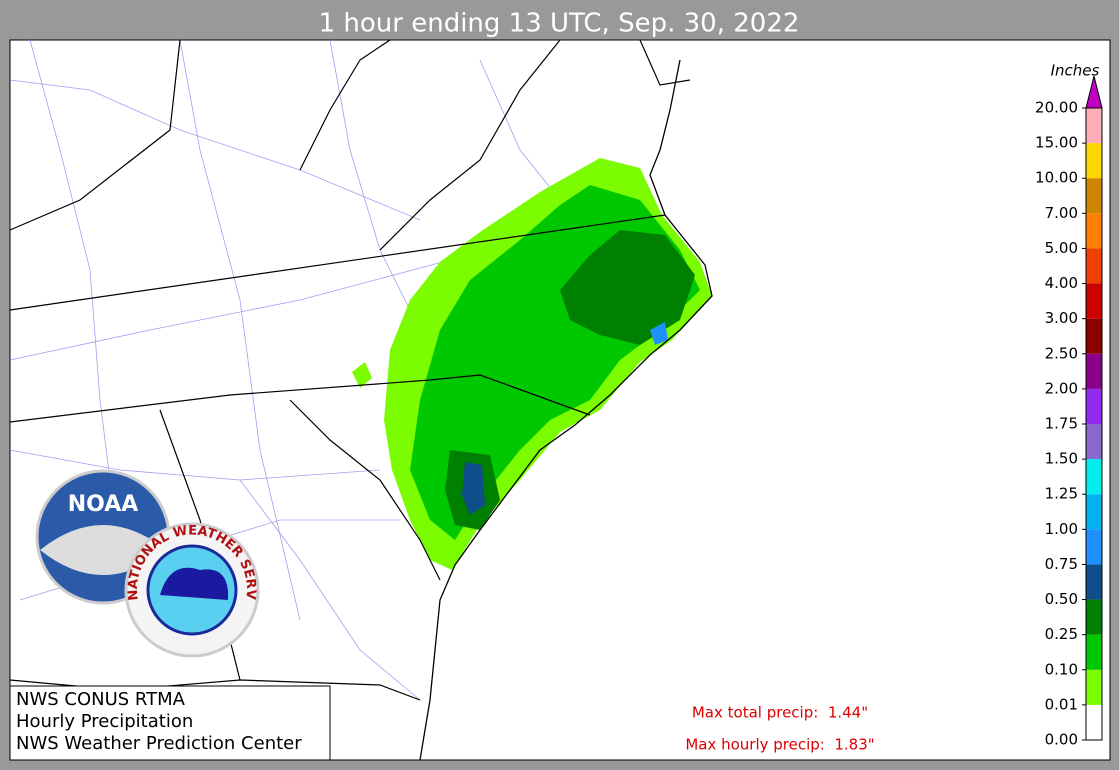 This screenshot has height=770, width=1119. I want to click on colorbar-label: 1.25, so click(1061, 494).